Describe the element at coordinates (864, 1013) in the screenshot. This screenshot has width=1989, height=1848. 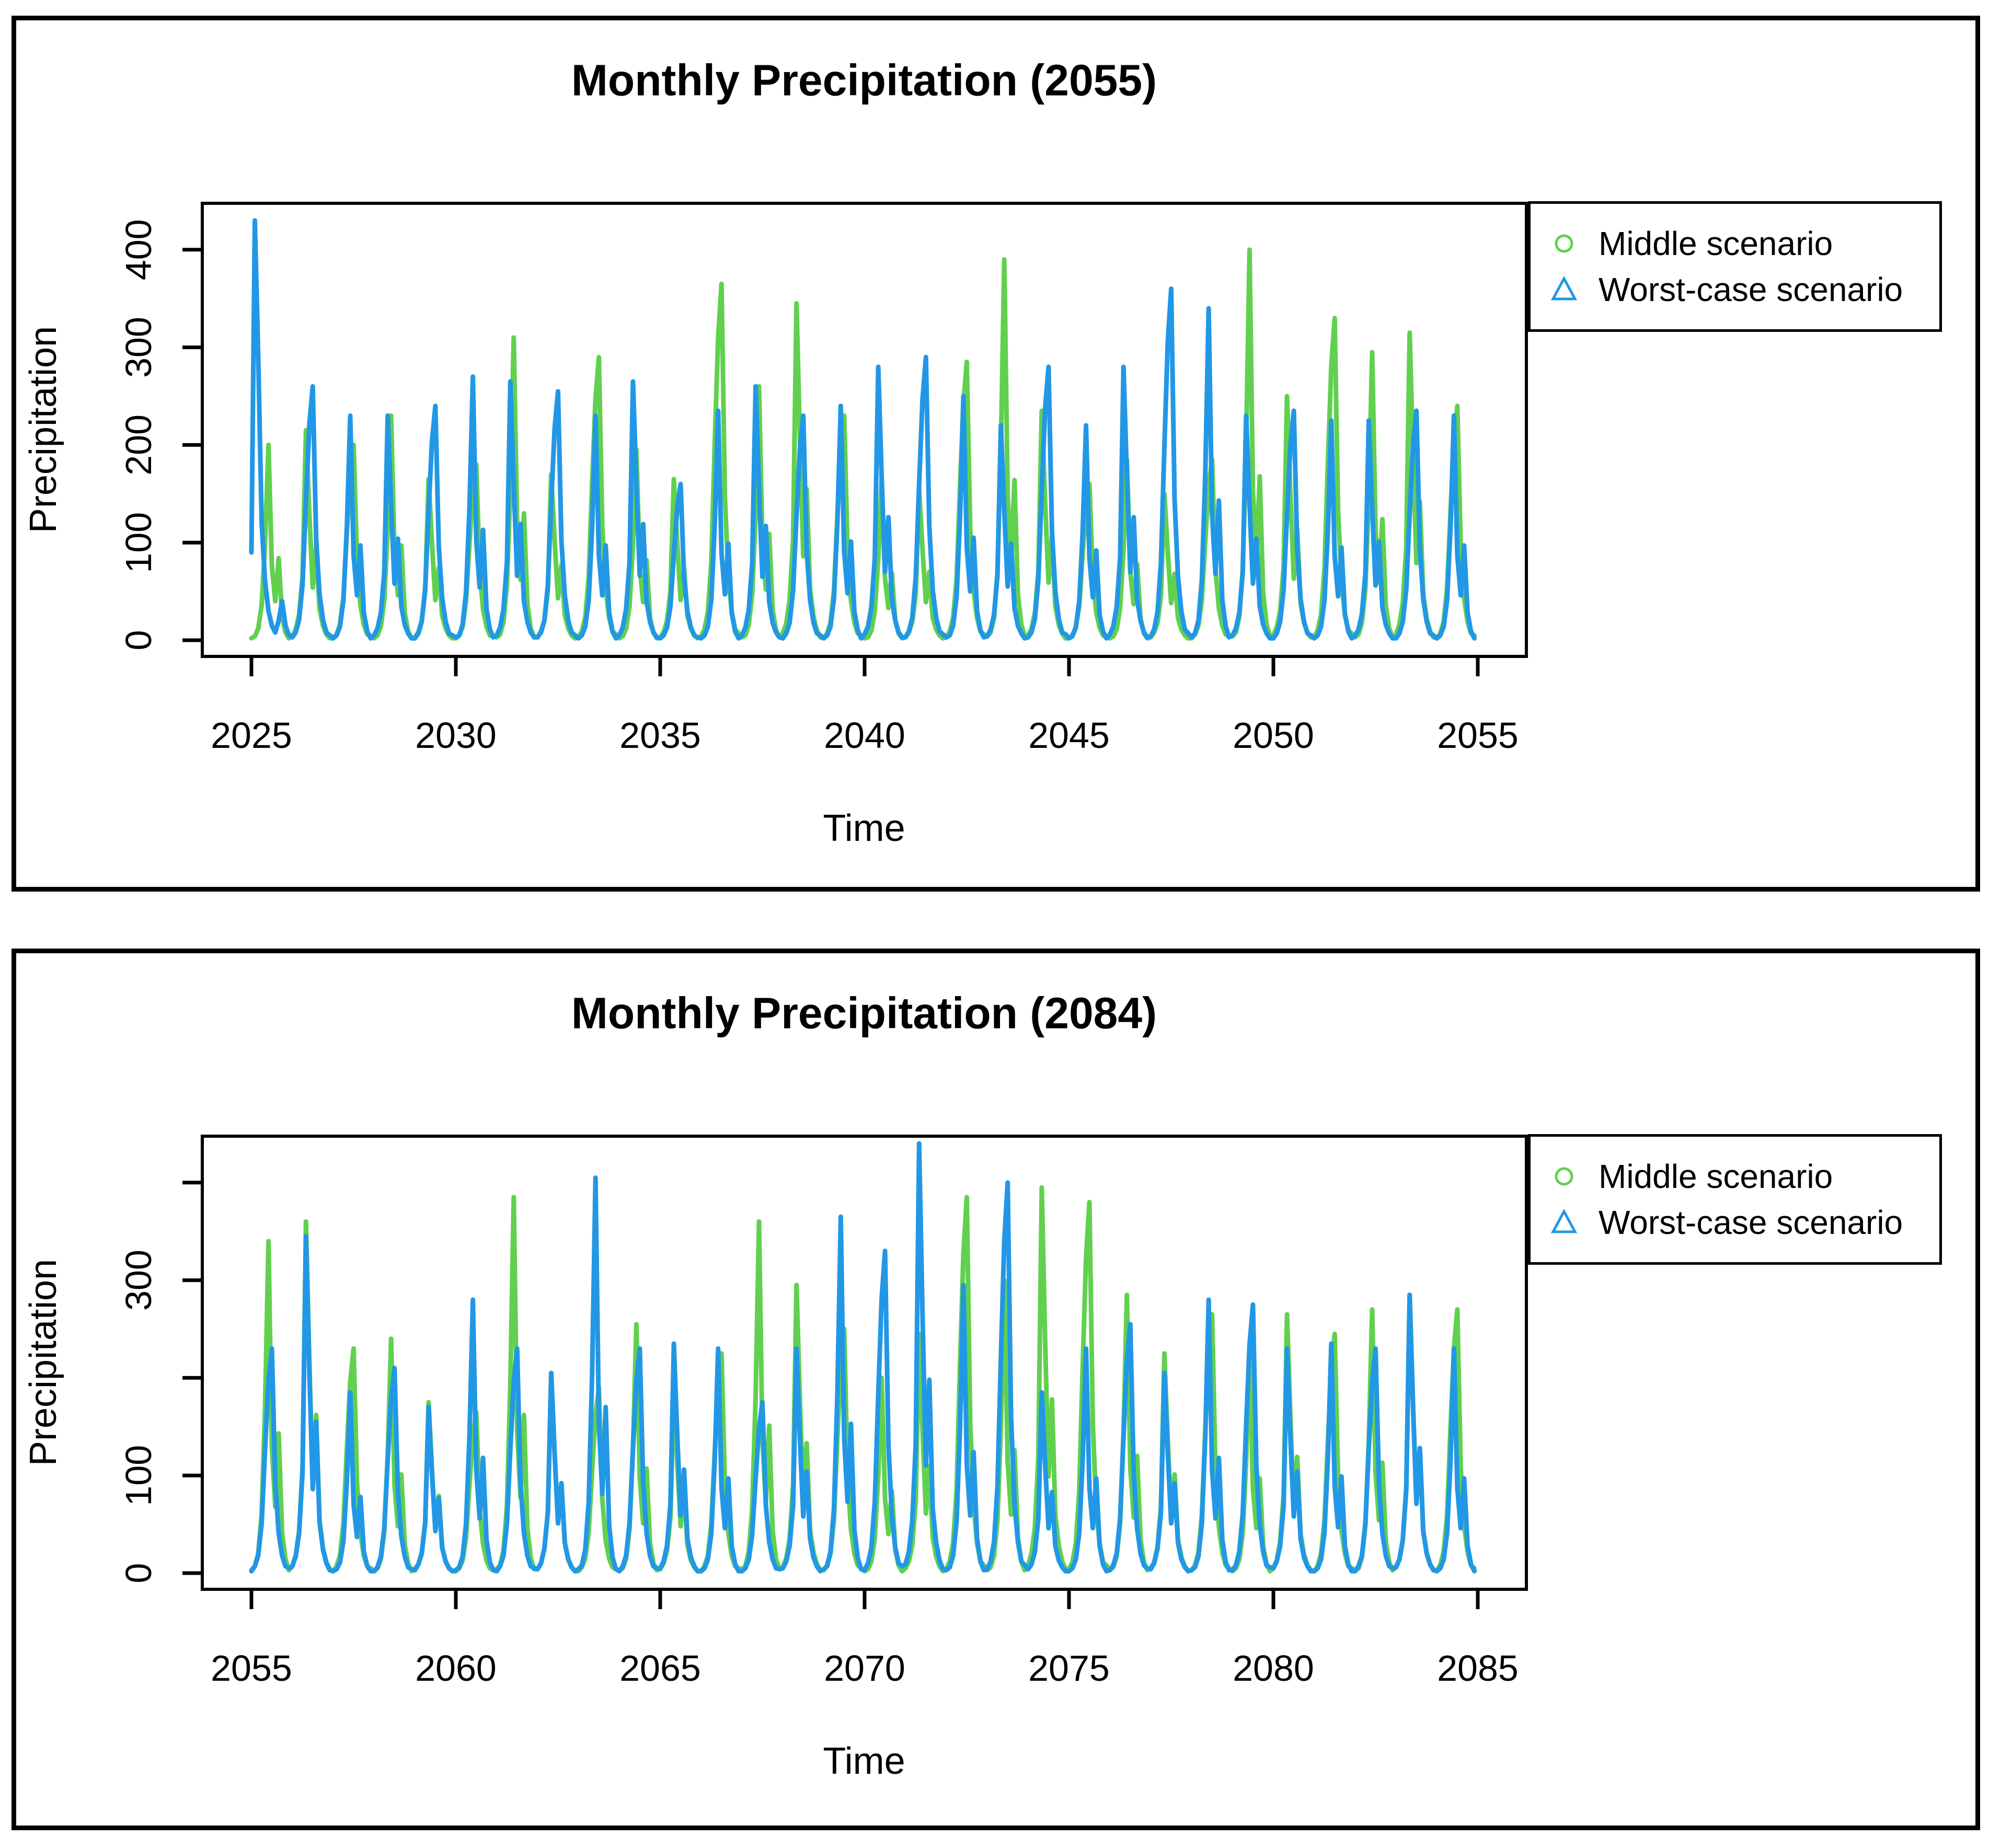
I see `chart-title: Monthly Precipitation (2084)` at that location.